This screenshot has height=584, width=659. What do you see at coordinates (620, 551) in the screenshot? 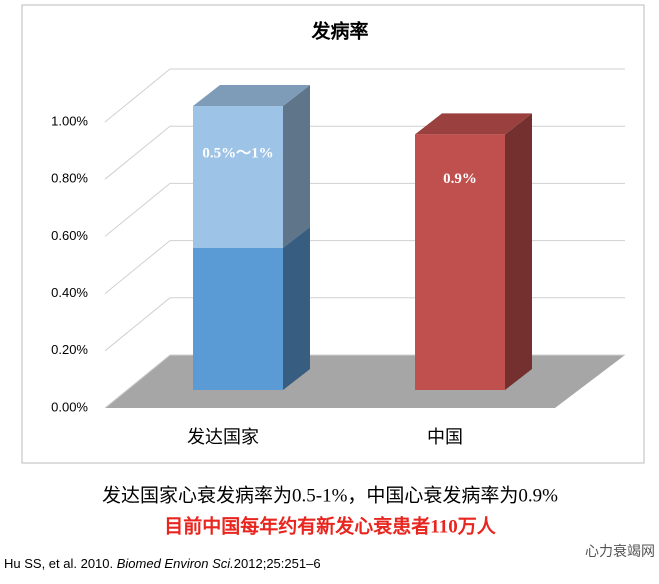
I see `watermark: 心力衰竭网` at bounding box center [620, 551].